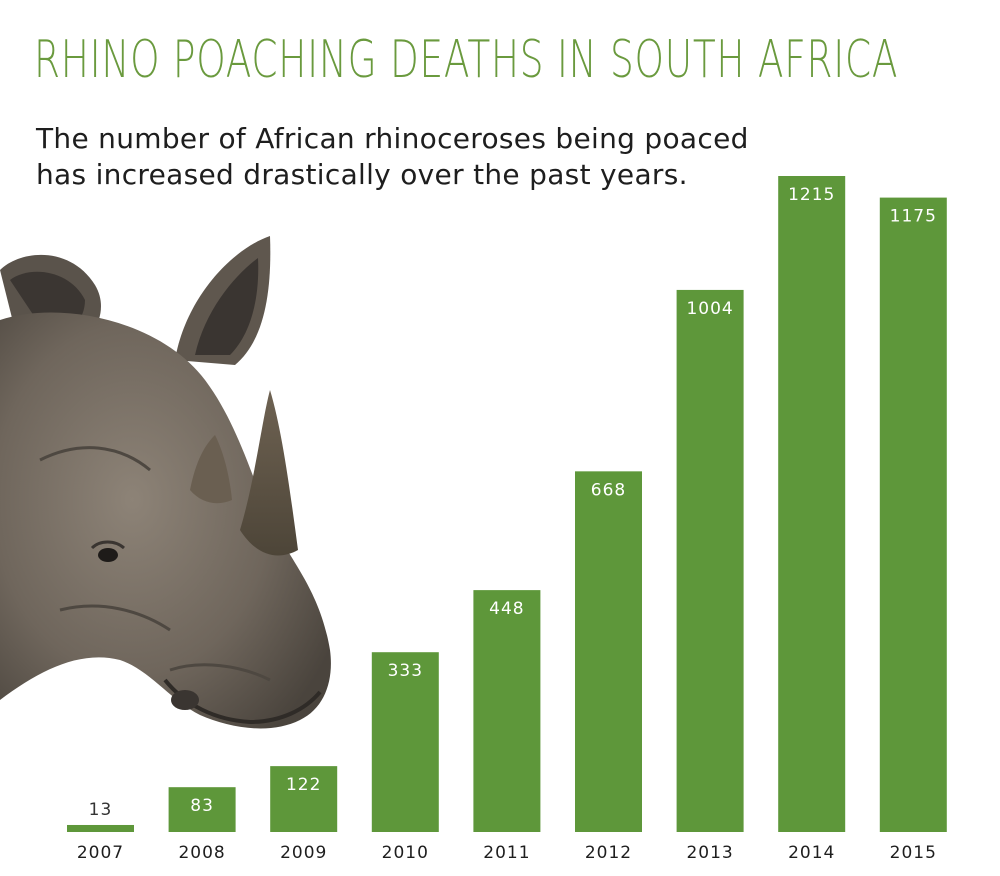 The height and width of the screenshot is (876, 1000). What do you see at coordinates (710, 561) in the screenshot?
I see `bar-2013` at bounding box center [710, 561].